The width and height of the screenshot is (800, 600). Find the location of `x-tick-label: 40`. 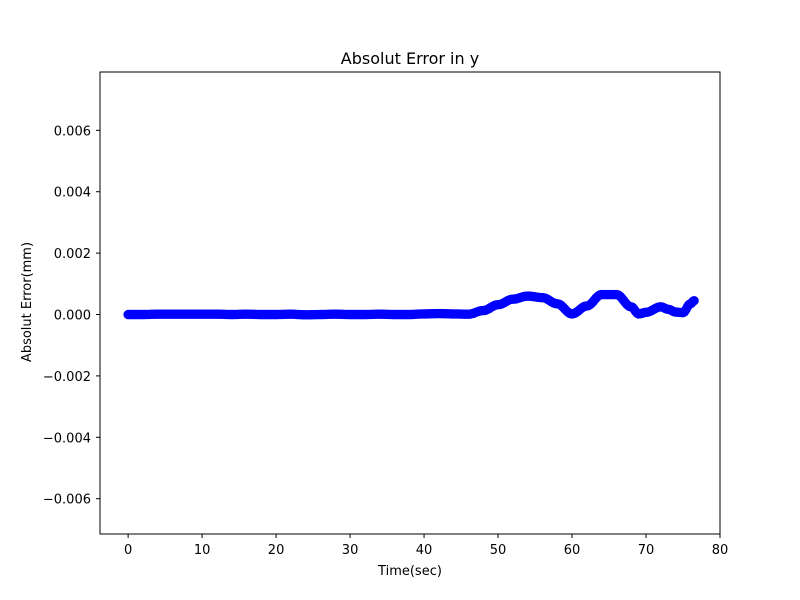

x-tick-label: 40 is located at coordinates (424, 550).